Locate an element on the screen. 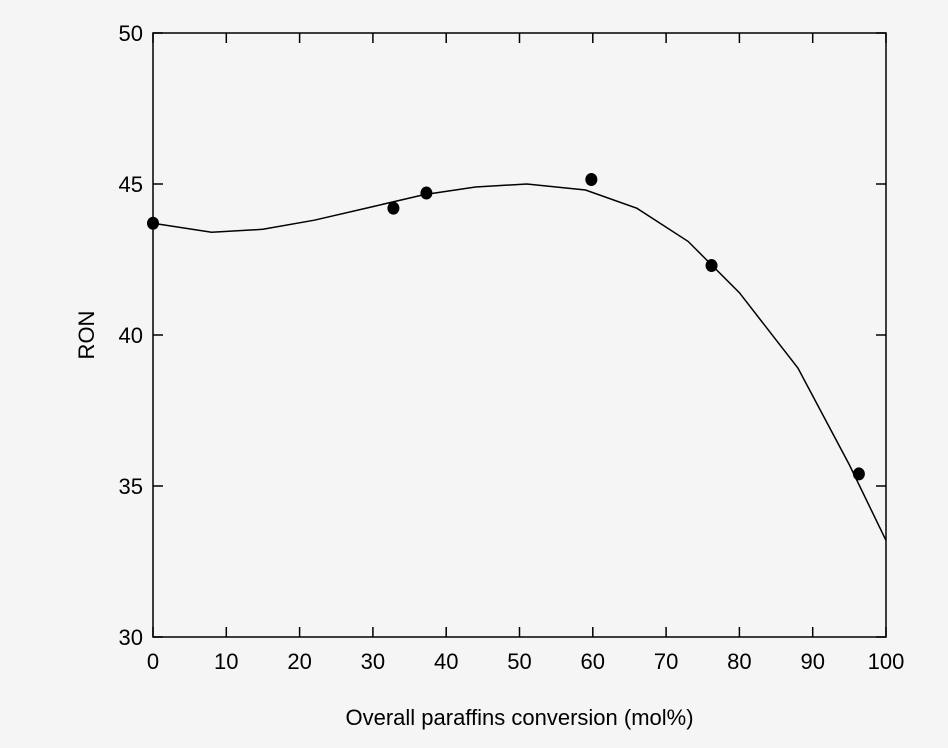 The width and height of the screenshot is (948, 748). x-axis-label: Overall paraffins conversion (mol%) is located at coordinates (519, 717).